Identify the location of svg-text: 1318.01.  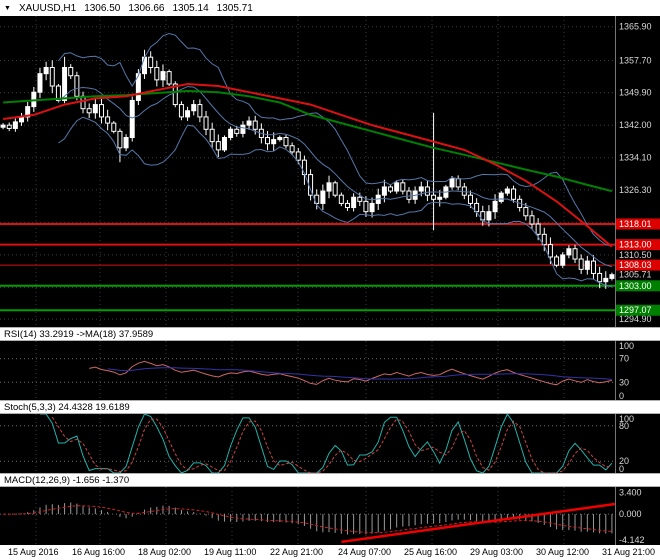
(635, 224).